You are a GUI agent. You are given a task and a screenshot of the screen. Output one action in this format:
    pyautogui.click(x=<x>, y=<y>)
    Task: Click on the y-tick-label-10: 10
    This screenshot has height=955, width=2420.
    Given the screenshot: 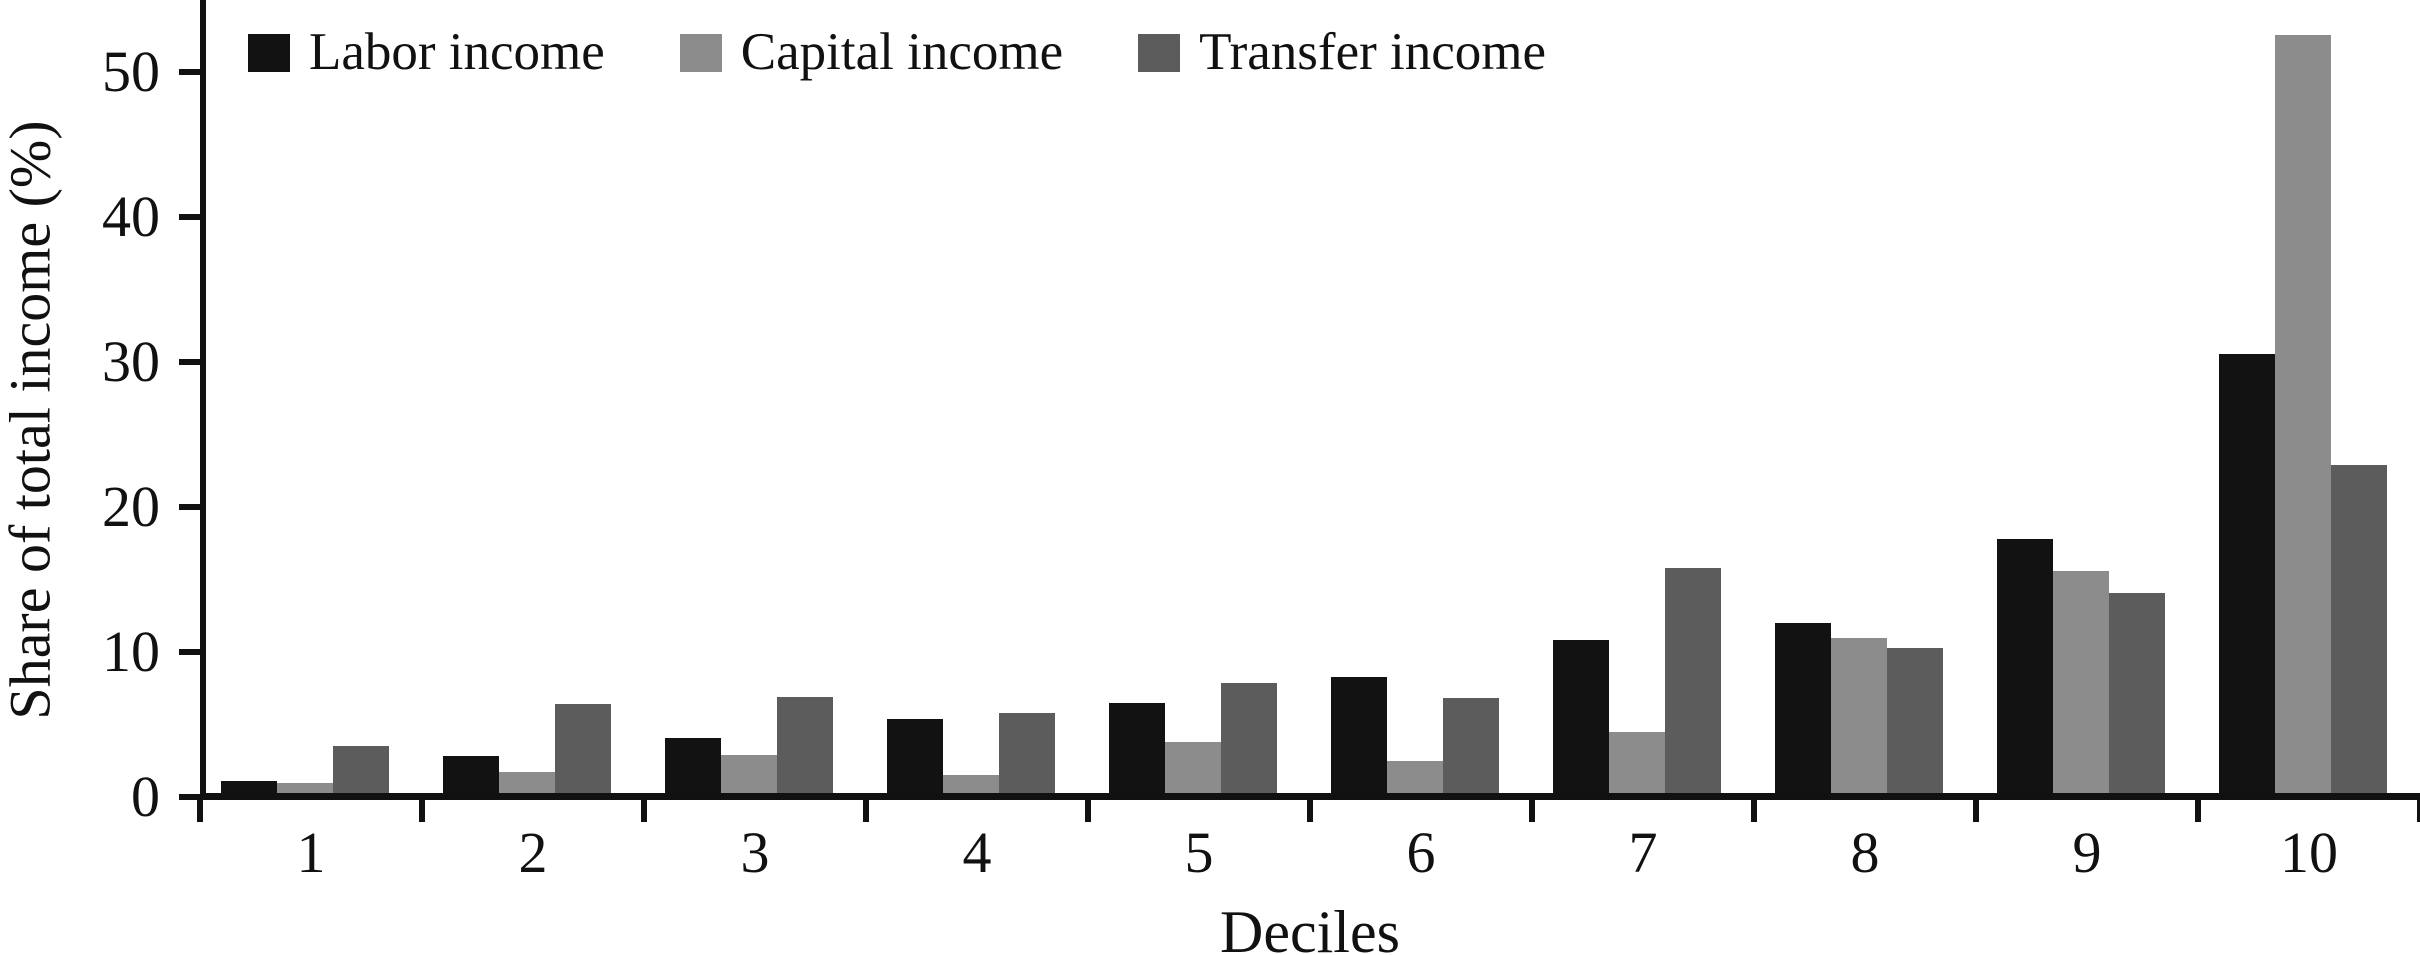 What is the action you would take?
    pyautogui.click(x=131, y=652)
    